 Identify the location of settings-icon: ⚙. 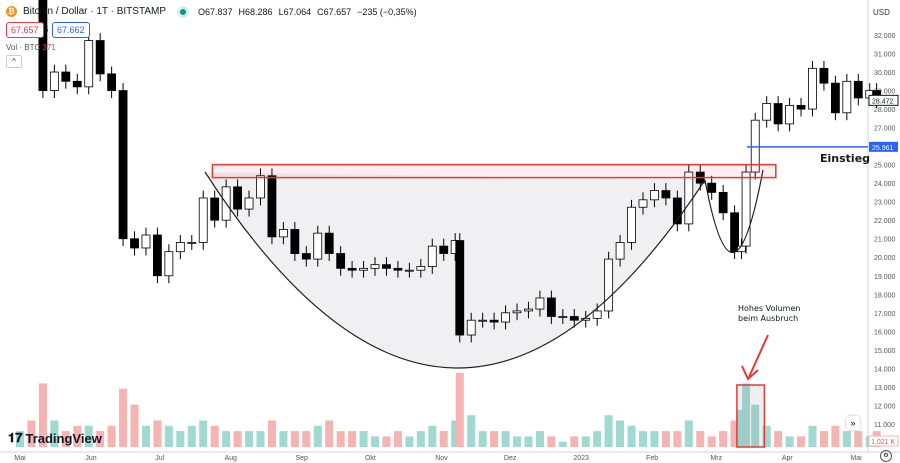
(886, 456).